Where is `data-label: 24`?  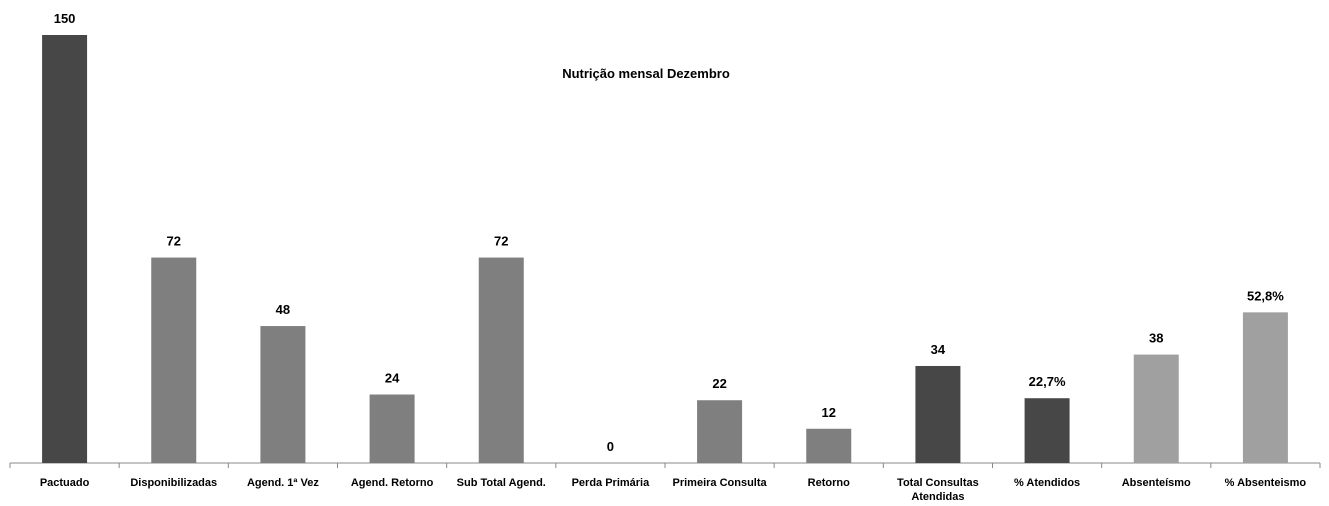
data-label: 24 is located at coordinates (392, 378).